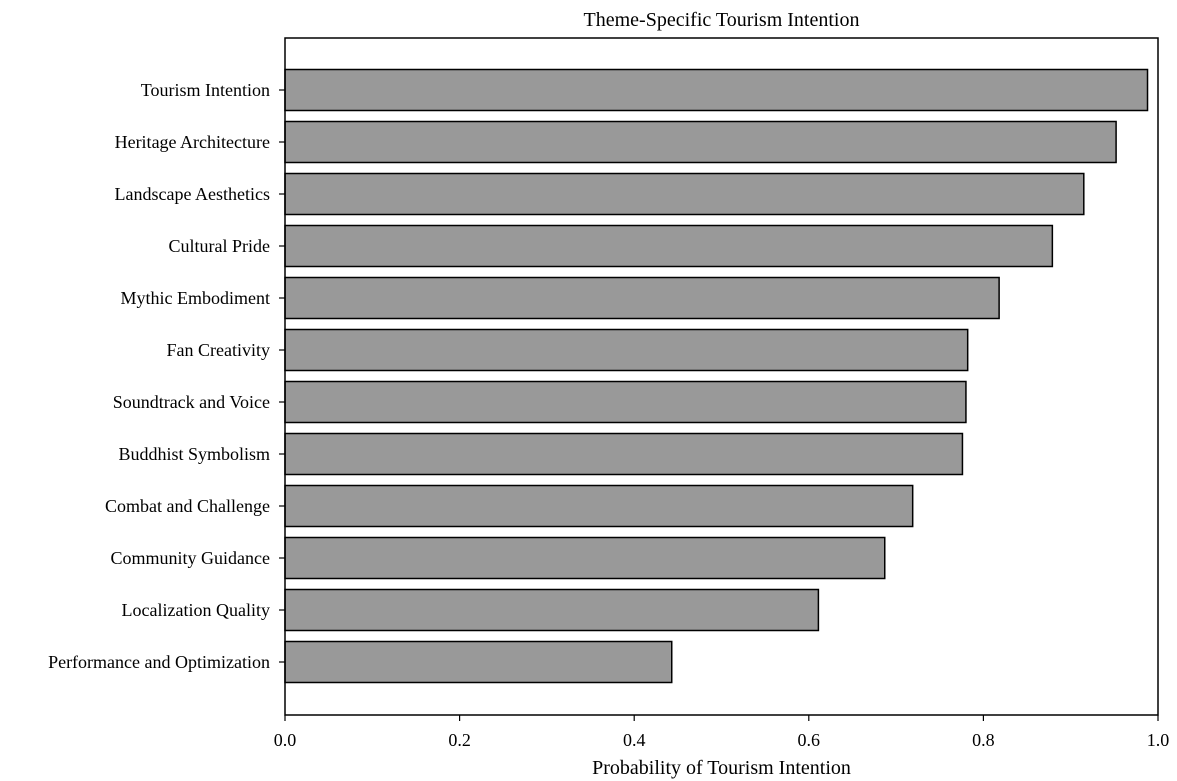  What do you see at coordinates (195, 298) in the screenshot?
I see `y-tick-label: Mythic Embodiment` at bounding box center [195, 298].